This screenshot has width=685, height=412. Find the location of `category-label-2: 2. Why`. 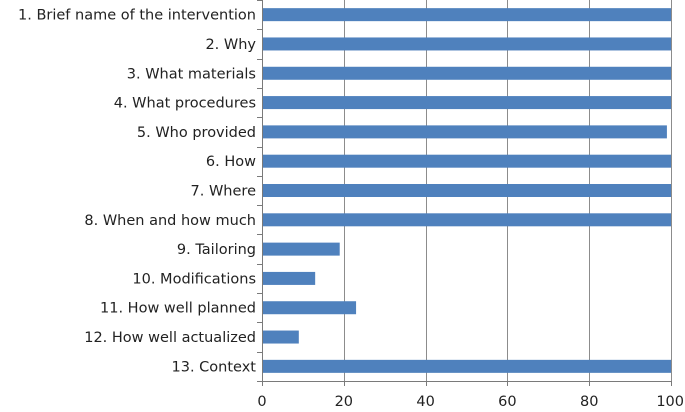

category-label-2: 2. Why is located at coordinates (230, 45).